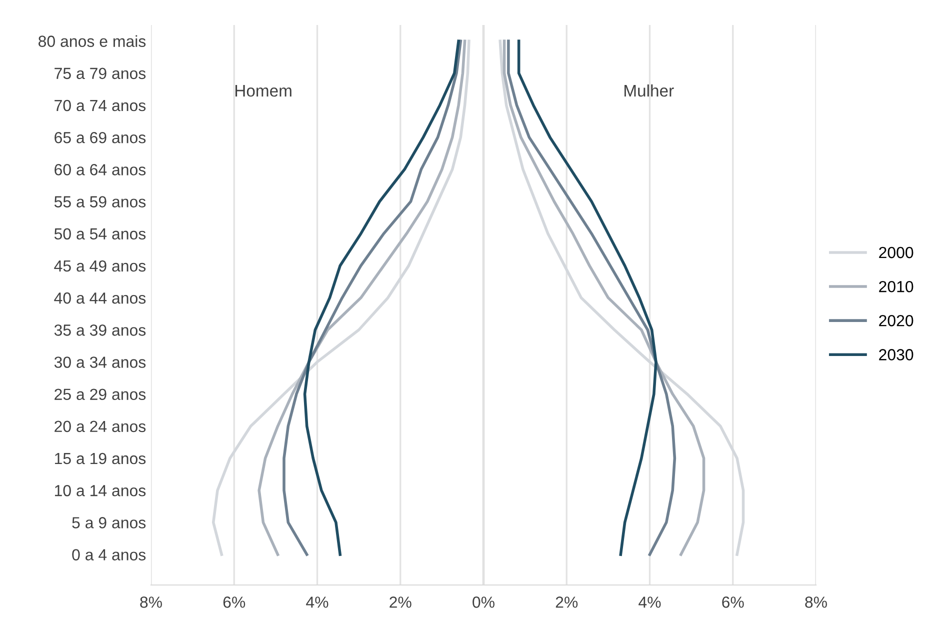 This screenshot has height=619, width=925. I want to click on y-tick-label: 0 a 4 anos, so click(109, 554).